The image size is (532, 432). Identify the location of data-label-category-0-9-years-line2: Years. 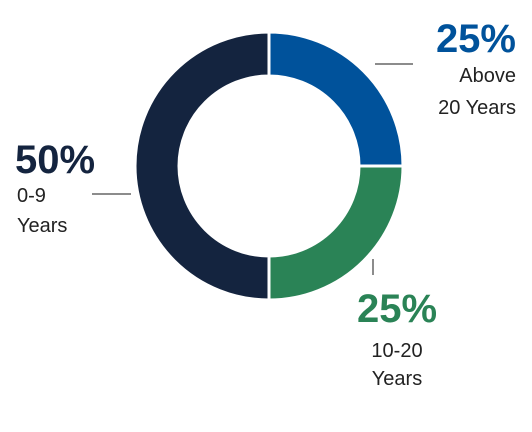
(42, 226).